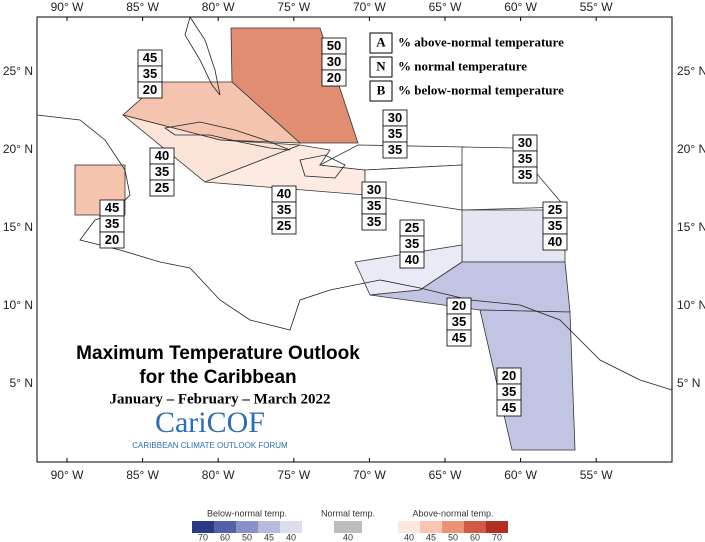  What do you see at coordinates (217, 377) in the screenshot?
I see `title-line: for the Caribbean` at bounding box center [217, 377].